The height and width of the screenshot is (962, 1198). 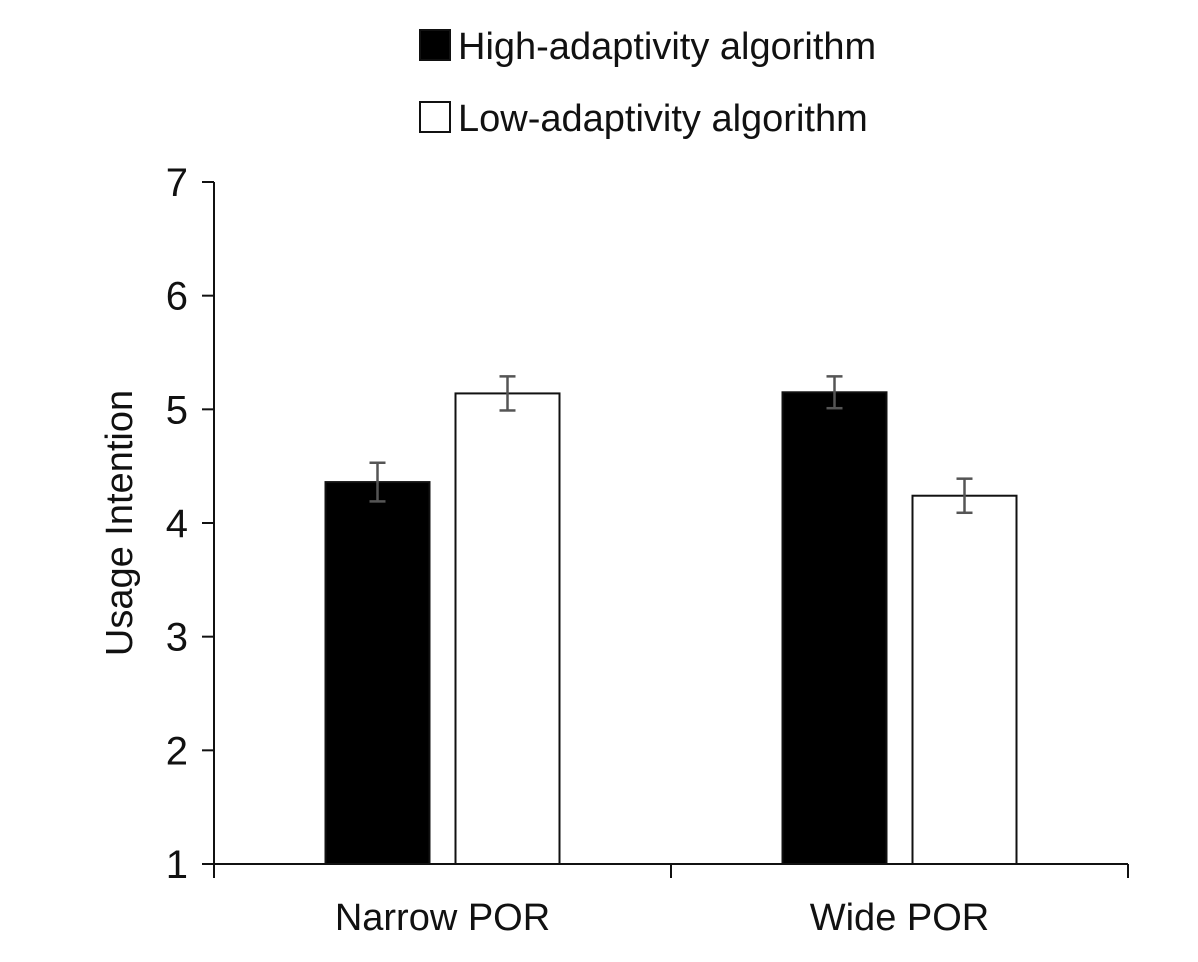 I want to click on legend-item: Low-adaptivity algorithm, so click(x=643, y=119).